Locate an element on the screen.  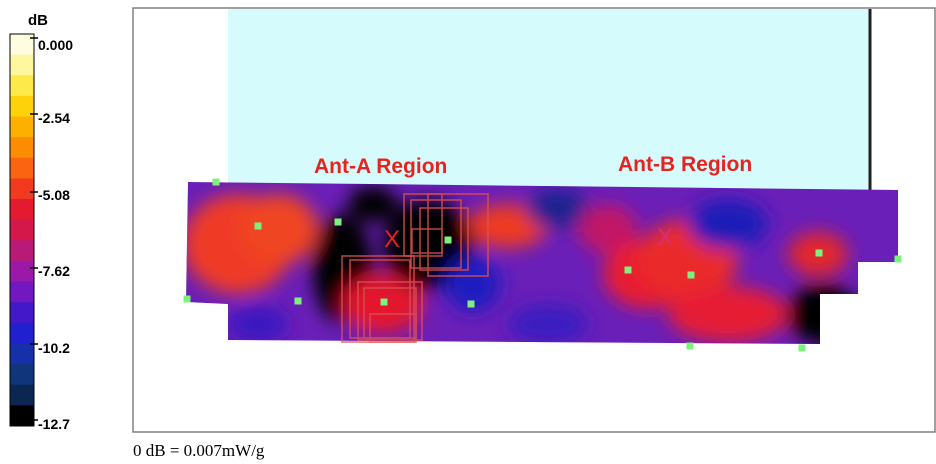
antenna-outline-upper is located at coordinates (446, 235).